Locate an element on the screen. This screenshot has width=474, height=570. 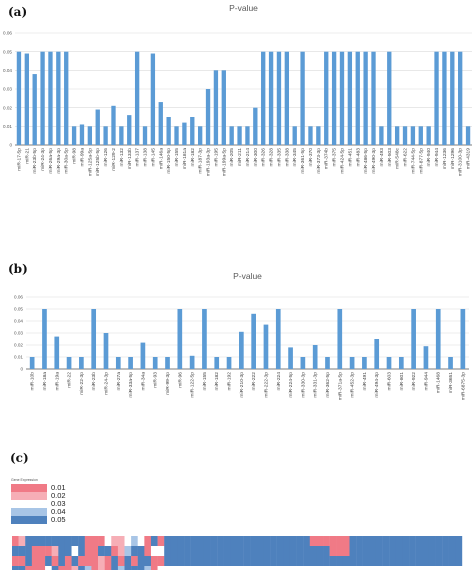
x-tick-label: miR-129-2 is located at coordinates (114, 159).